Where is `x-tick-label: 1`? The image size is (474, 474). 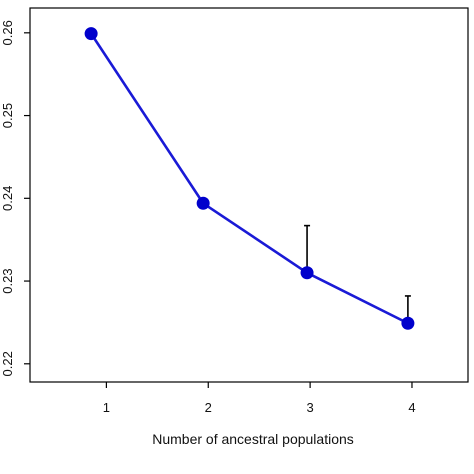
x-tick-label: 1 is located at coordinates (106, 407).